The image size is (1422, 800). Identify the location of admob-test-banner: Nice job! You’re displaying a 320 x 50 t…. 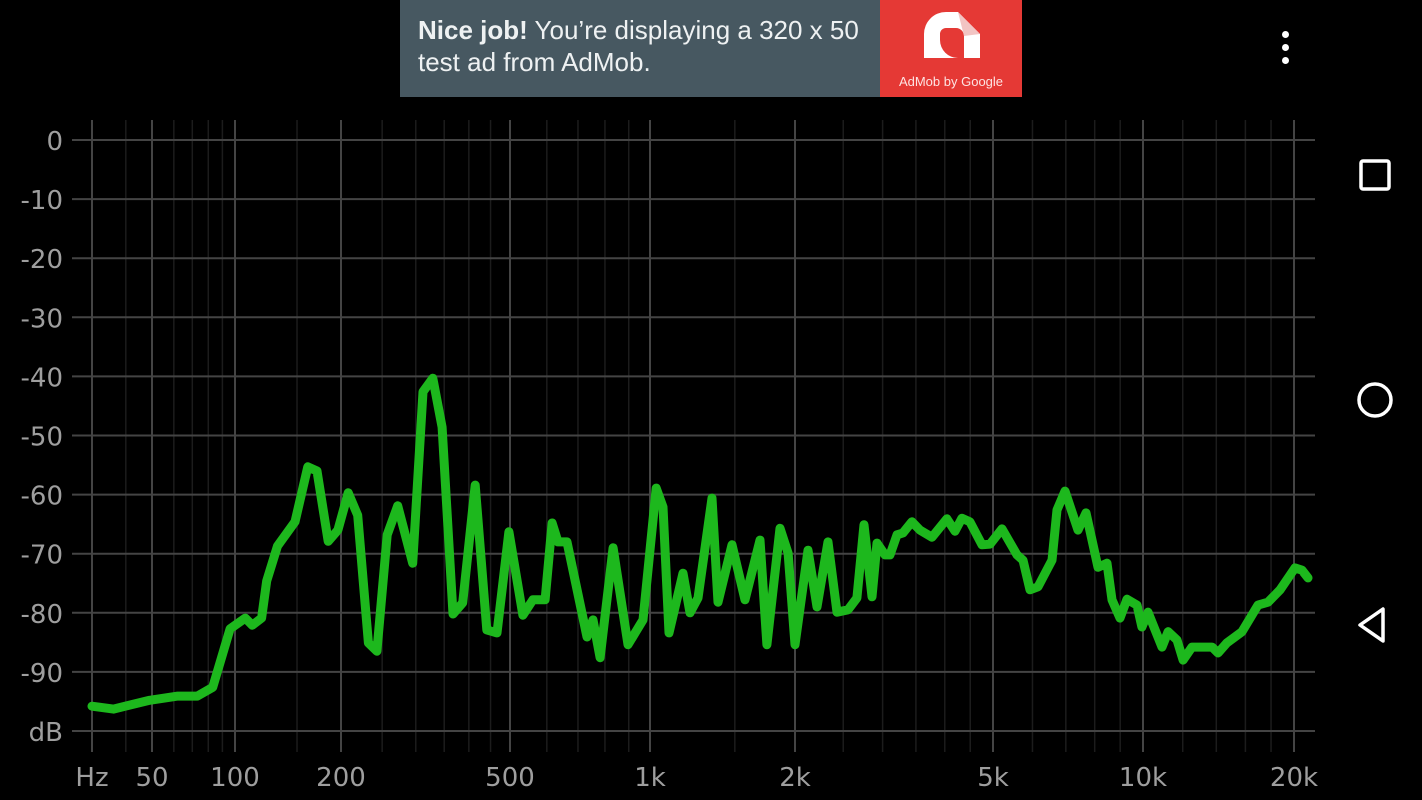
(711, 48).